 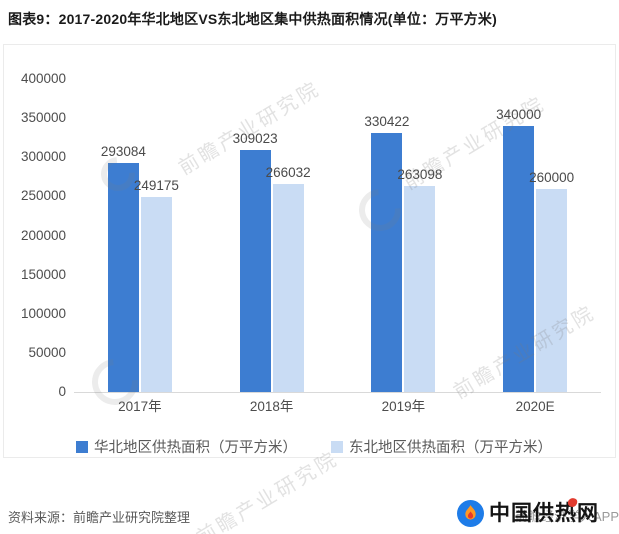 I want to click on bar-north-china-2017年, so click(x=123, y=277).